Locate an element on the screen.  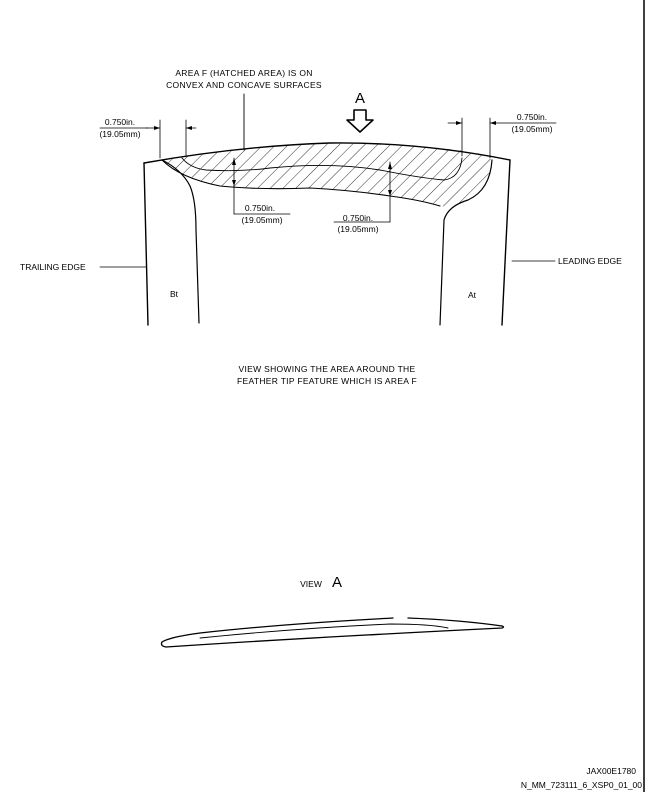
view-a-cross-section is located at coordinates (332, 632).